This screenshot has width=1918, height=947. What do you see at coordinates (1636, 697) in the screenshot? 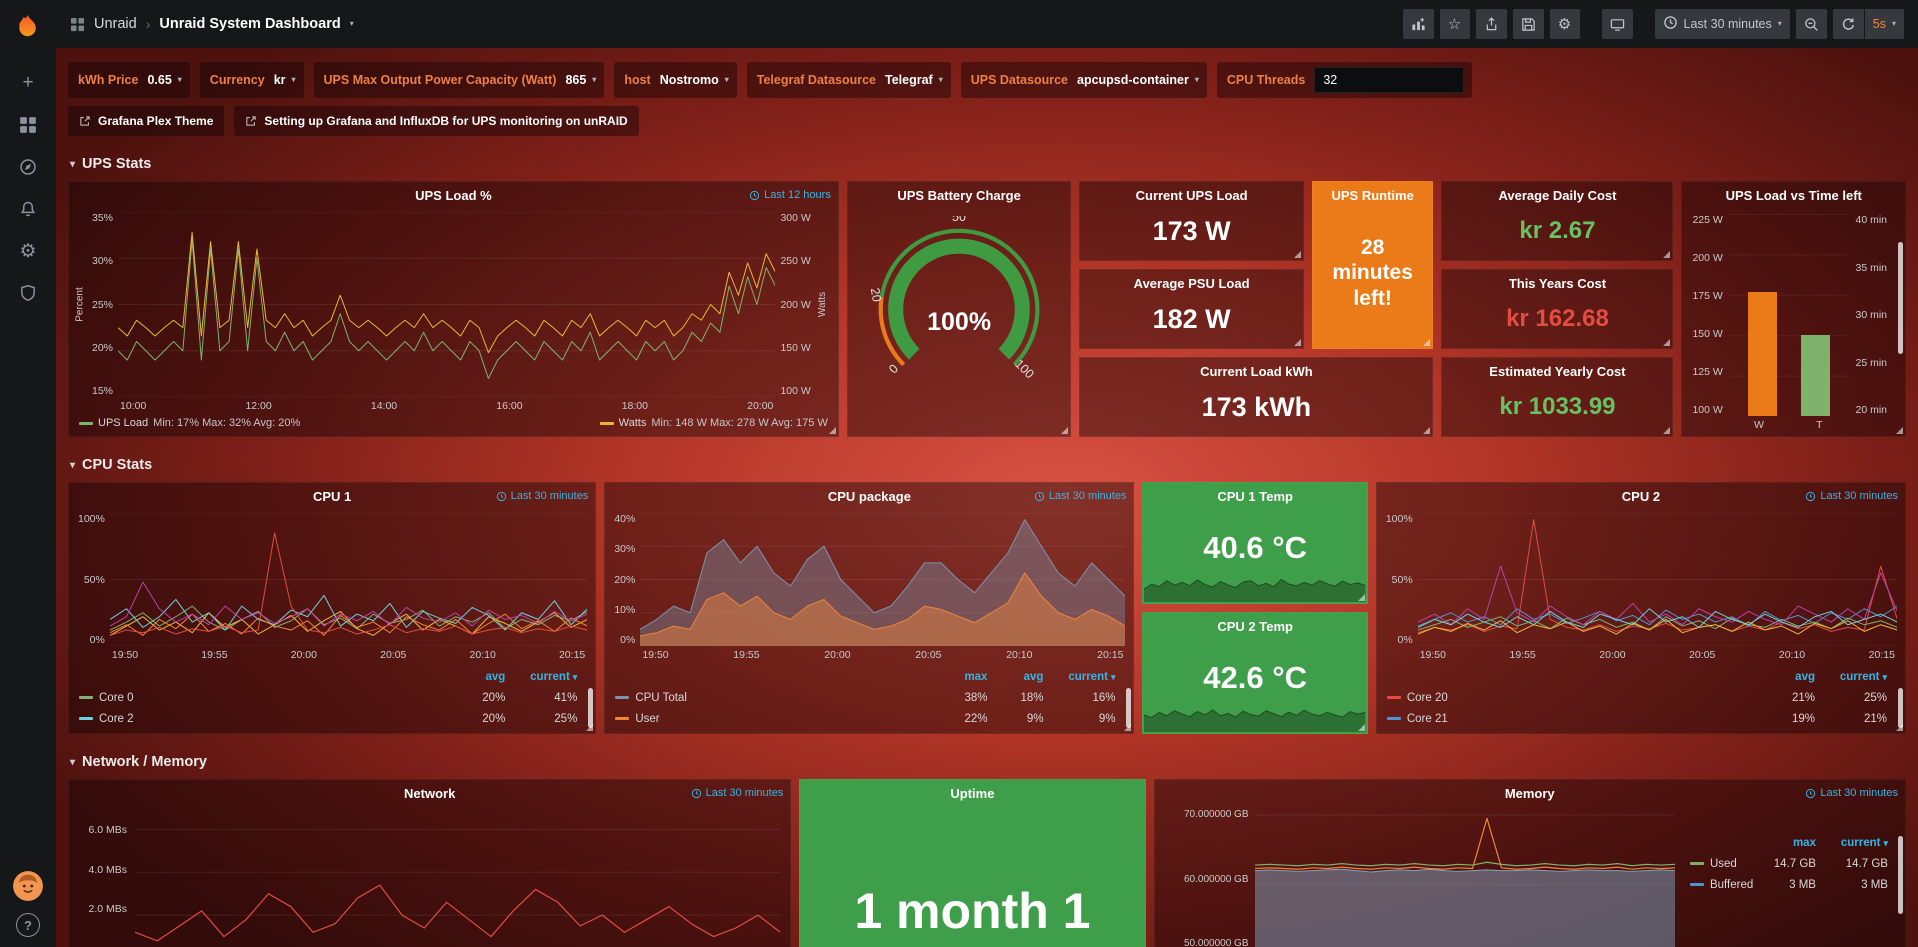
I see `legend-row: Core 20 21% 25%` at bounding box center [1636, 697].